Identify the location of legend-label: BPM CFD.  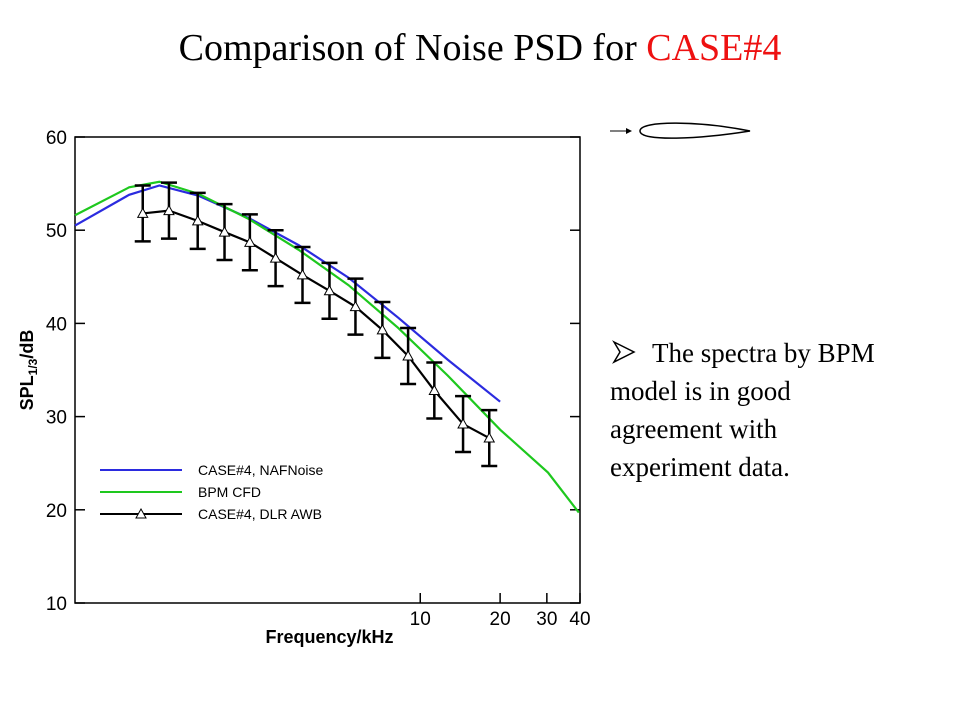
(229, 492).